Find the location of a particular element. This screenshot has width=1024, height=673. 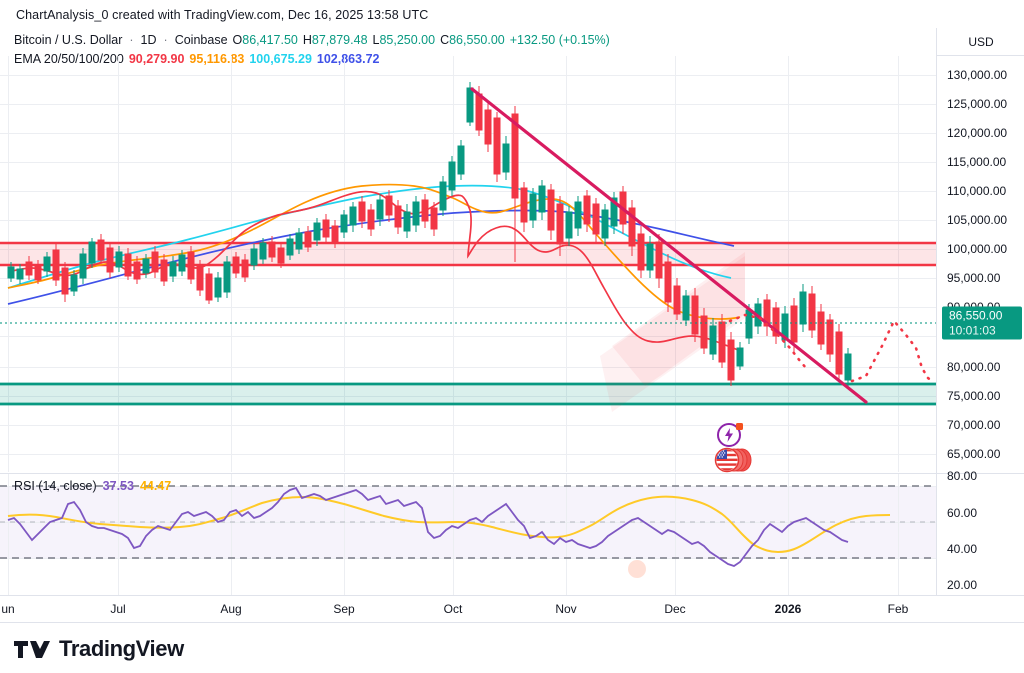

time-tick-oct: Oct is located at coordinates (453, 609).